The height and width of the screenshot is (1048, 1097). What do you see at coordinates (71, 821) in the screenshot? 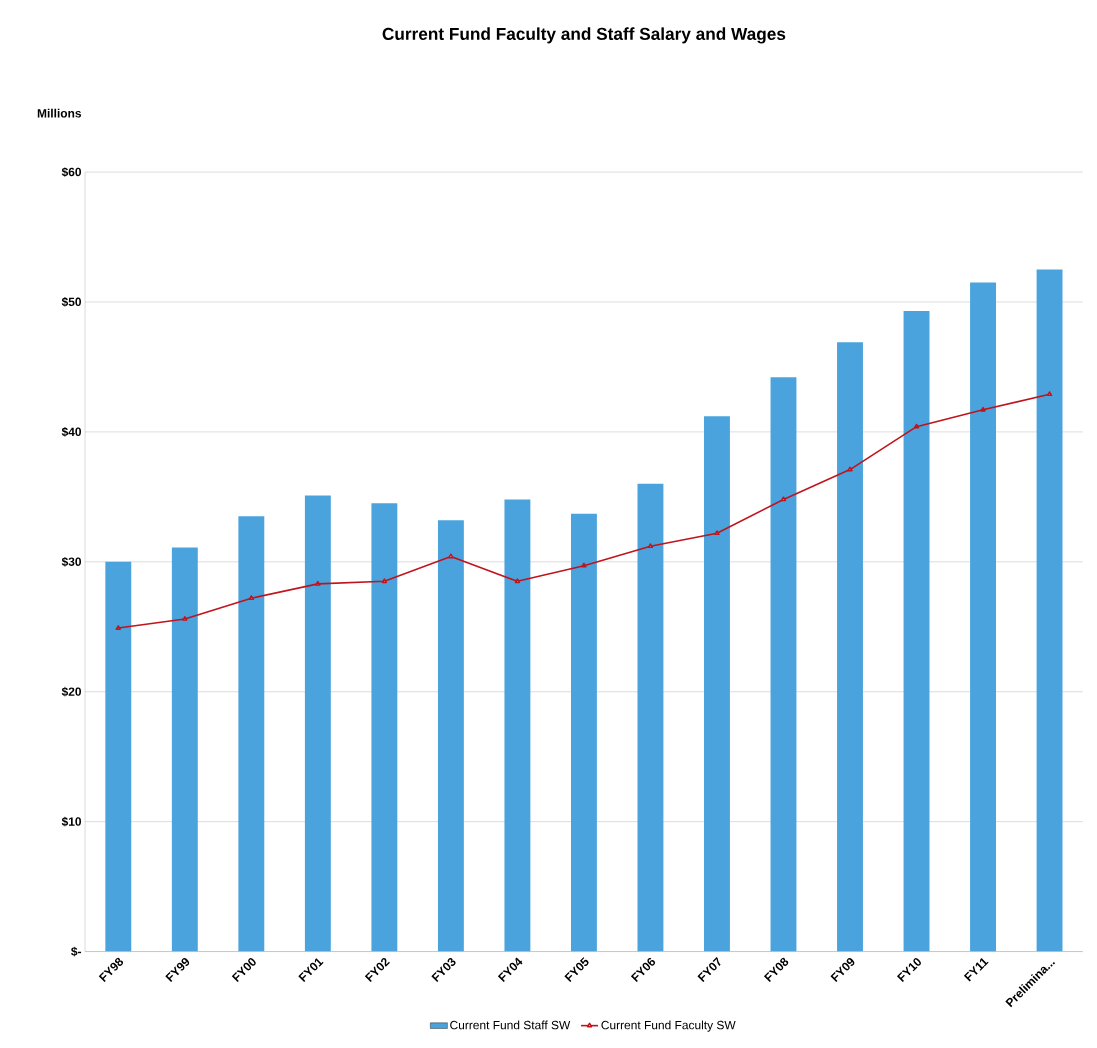
I see `y-tick-label: $10` at bounding box center [71, 821].